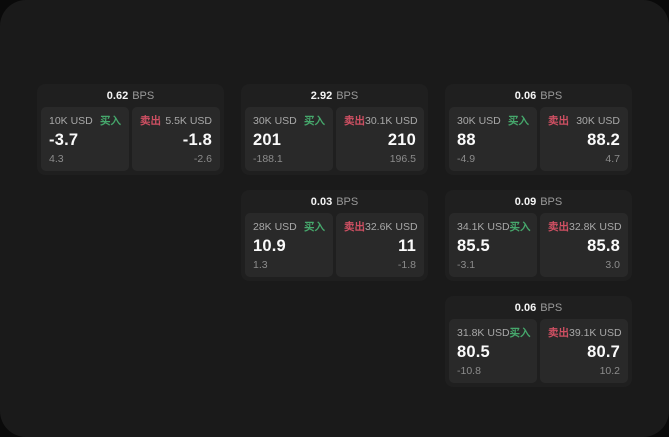  I want to click on sell-sub-value: 196.5, so click(402, 159).